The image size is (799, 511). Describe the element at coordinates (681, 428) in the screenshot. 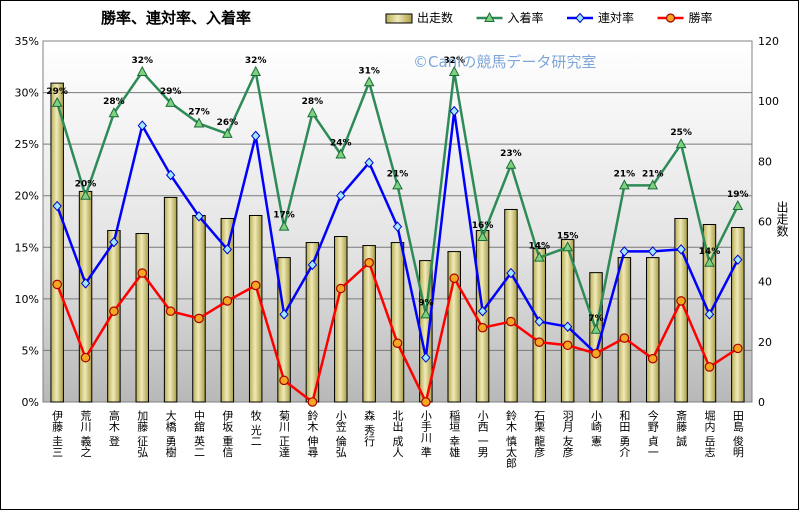

I see `category-label: 斎藤 誠` at that location.